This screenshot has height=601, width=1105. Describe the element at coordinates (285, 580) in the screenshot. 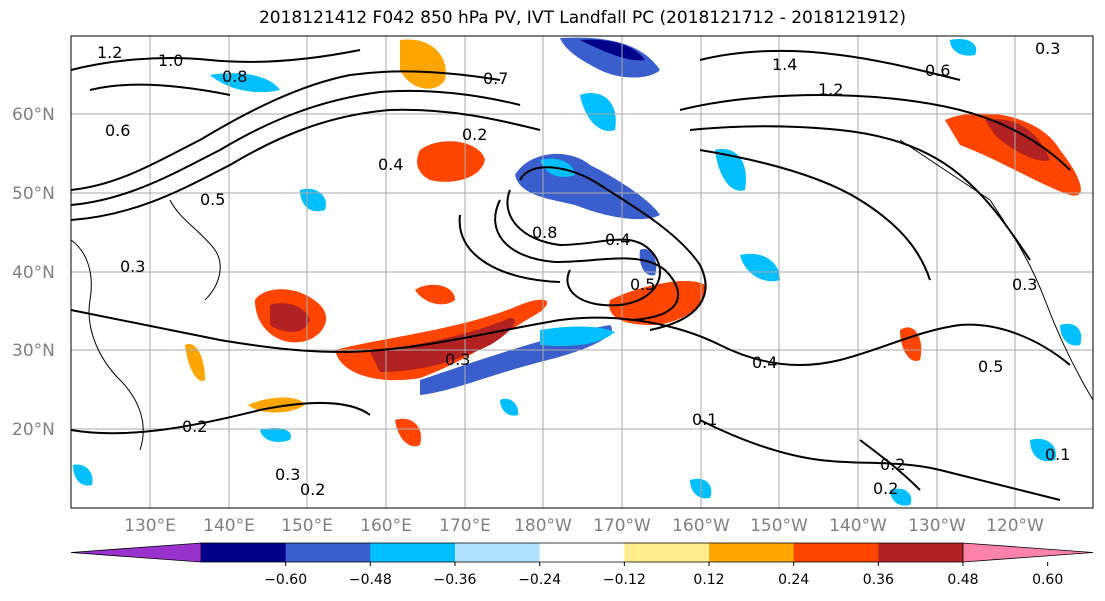

I see `colorbar-tick-label: −0.60` at that location.